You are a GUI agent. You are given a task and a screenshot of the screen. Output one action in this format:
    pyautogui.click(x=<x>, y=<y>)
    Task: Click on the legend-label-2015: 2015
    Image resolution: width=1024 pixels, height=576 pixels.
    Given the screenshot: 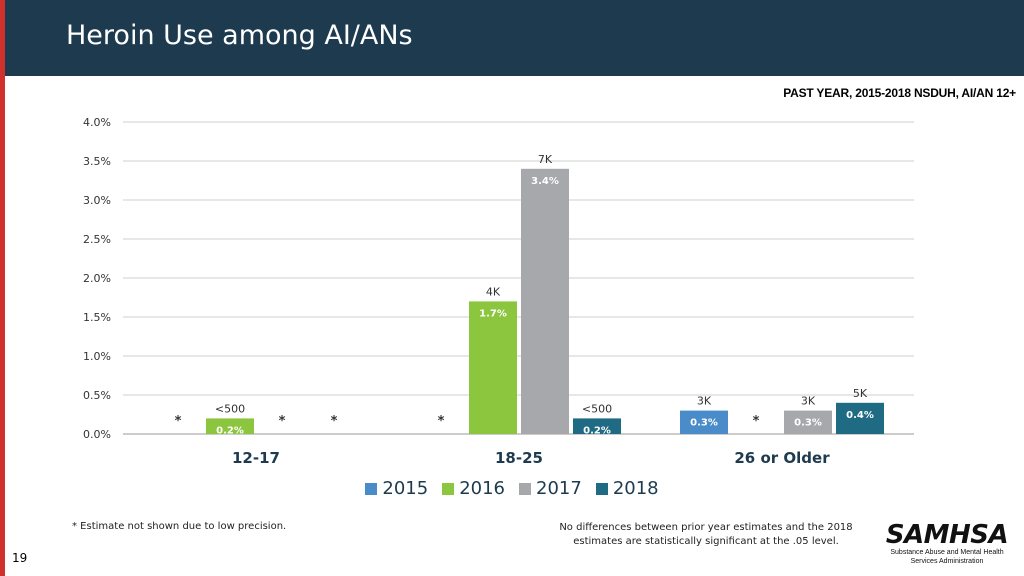 What is the action you would take?
    pyautogui.click(x=405, y=488)
    